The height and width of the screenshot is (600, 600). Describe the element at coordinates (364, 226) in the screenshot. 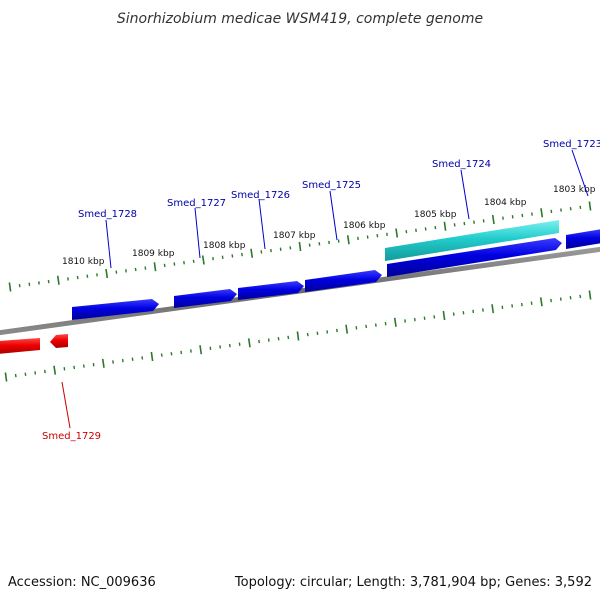

I see `scale-label: 1806 kbp` at that location.